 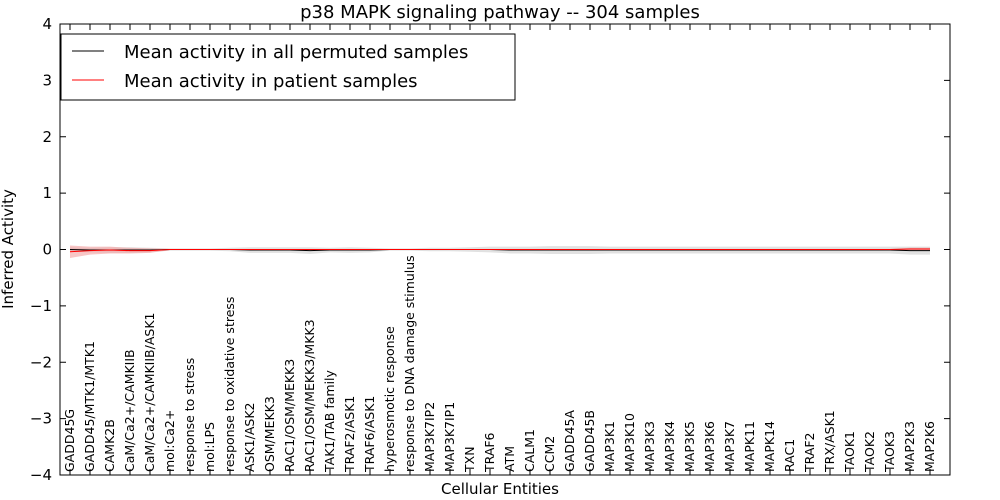 I want to click on x-tick-label-camk2b: CAMK2B, so click(x=109, y=445).